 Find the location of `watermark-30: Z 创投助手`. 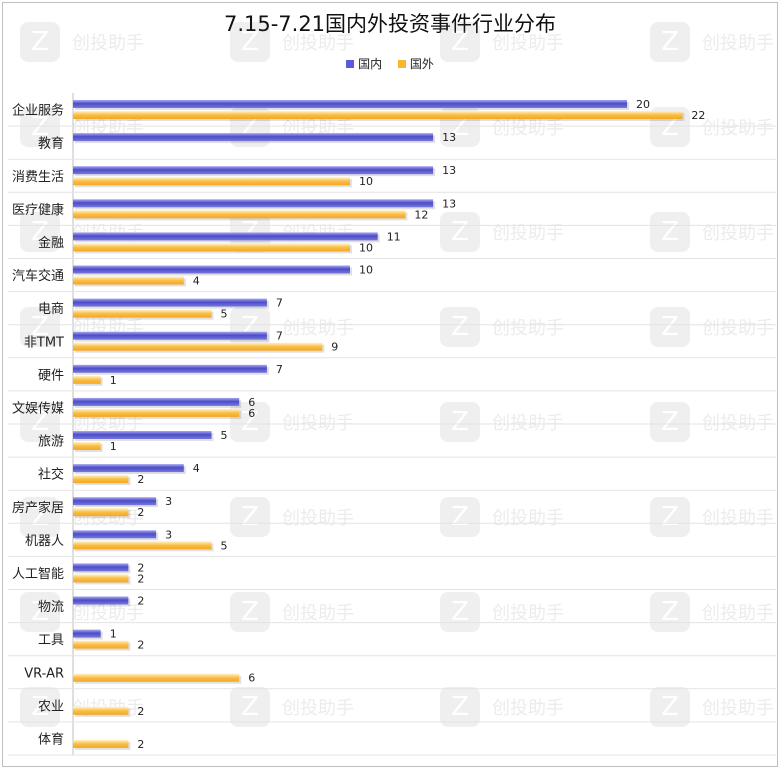

watermark-30: Z 创投助手 is located at coordinates (502, 707).